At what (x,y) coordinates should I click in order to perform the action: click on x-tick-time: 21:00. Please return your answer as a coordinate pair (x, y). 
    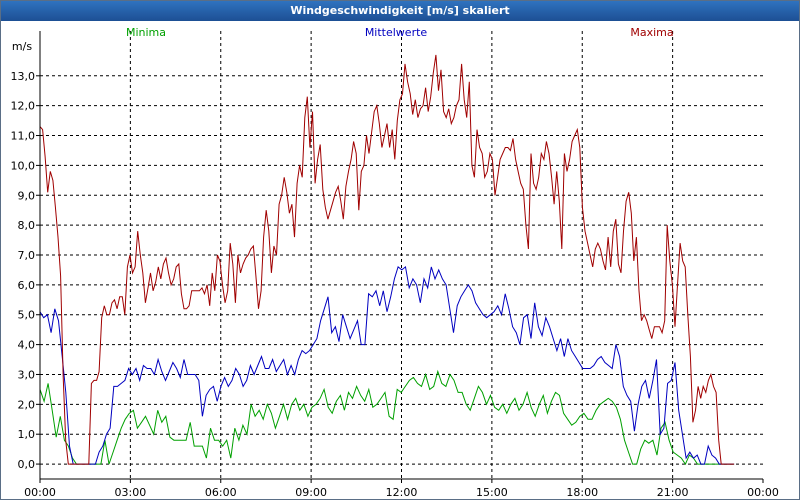
    Looking at the image, I should click on (673, 492).